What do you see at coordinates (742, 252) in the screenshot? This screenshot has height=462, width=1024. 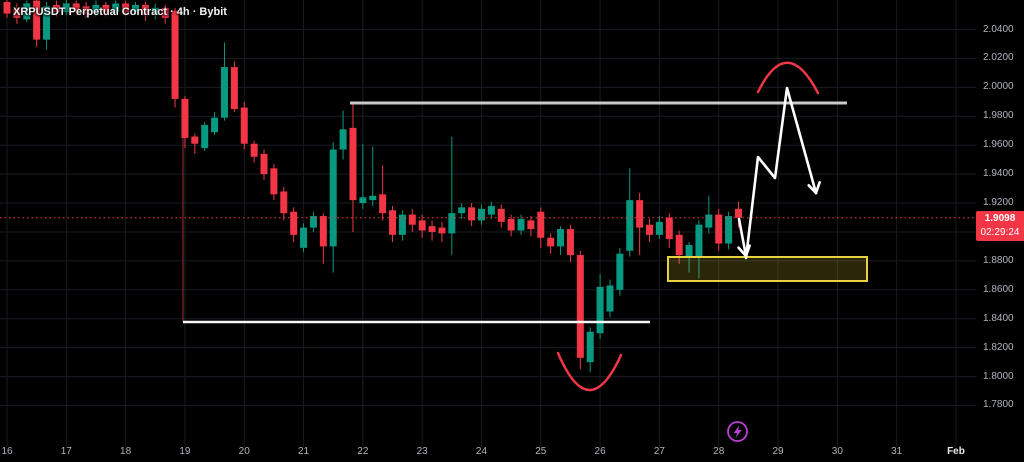 I see `entry-arrow-head` at bounding box center [742, 252].